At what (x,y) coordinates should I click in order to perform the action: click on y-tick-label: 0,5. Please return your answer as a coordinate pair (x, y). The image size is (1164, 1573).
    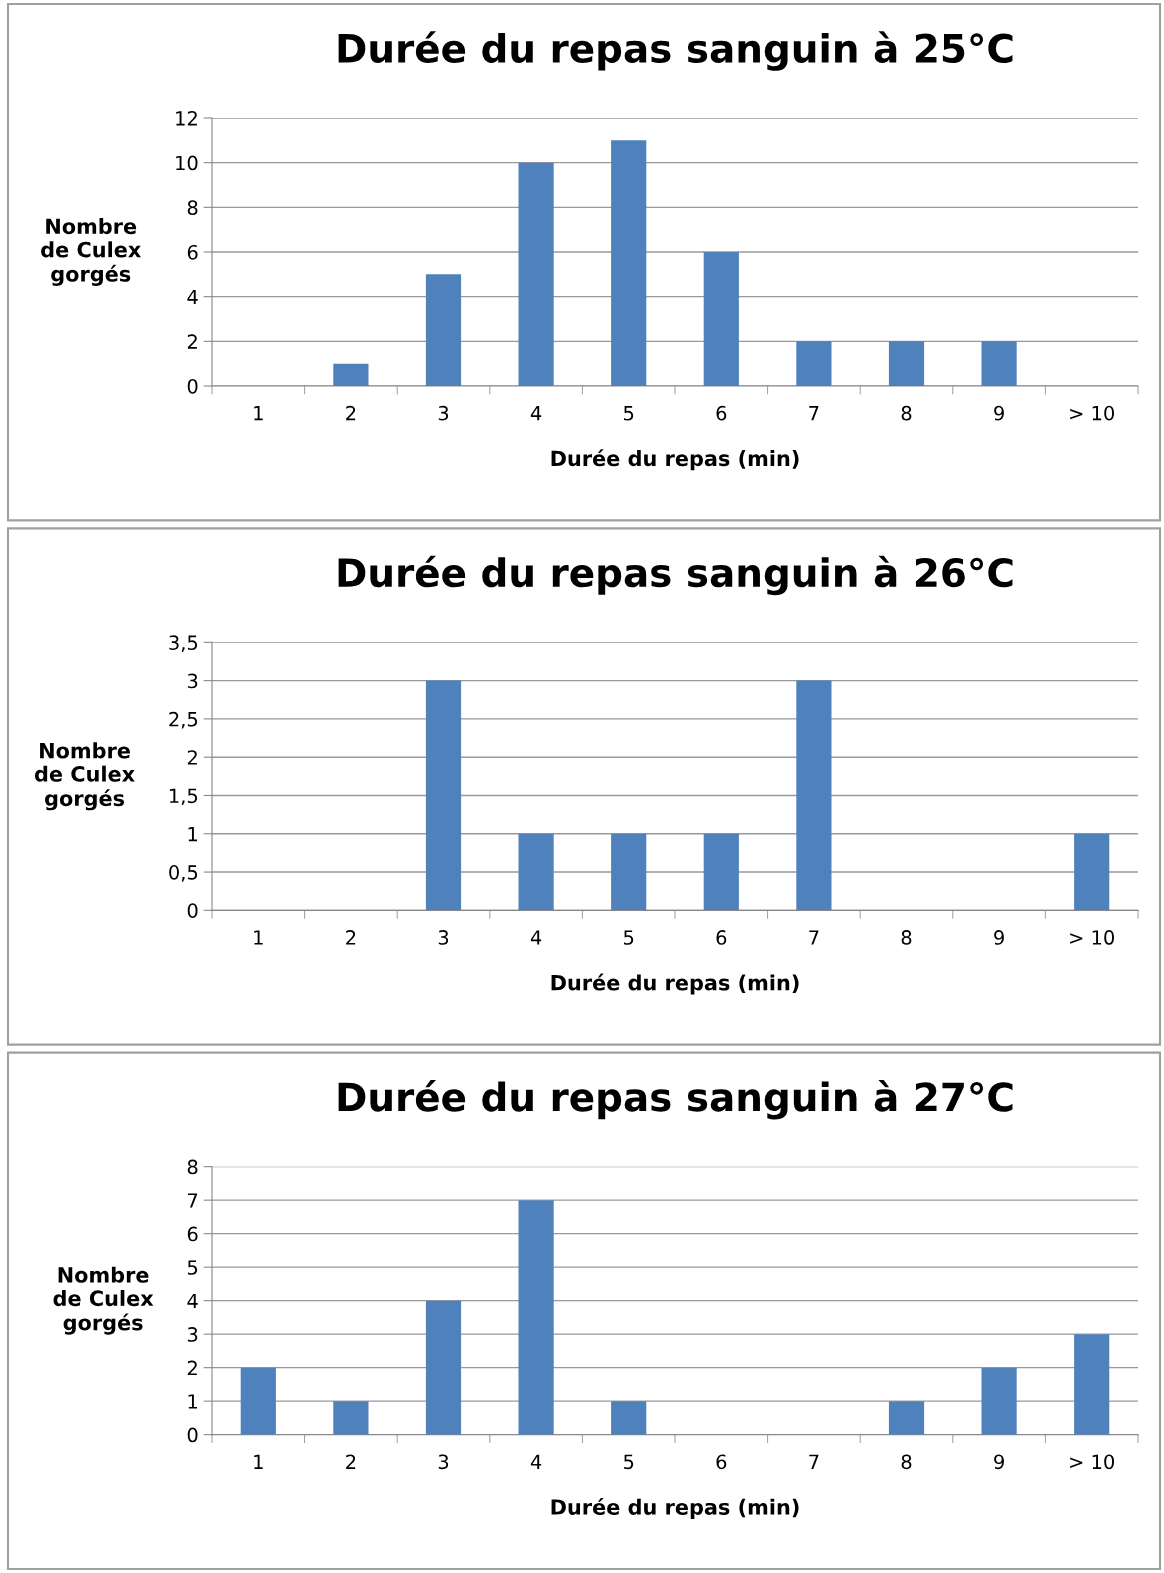
    Looking at the image, I should click on (183, 873).